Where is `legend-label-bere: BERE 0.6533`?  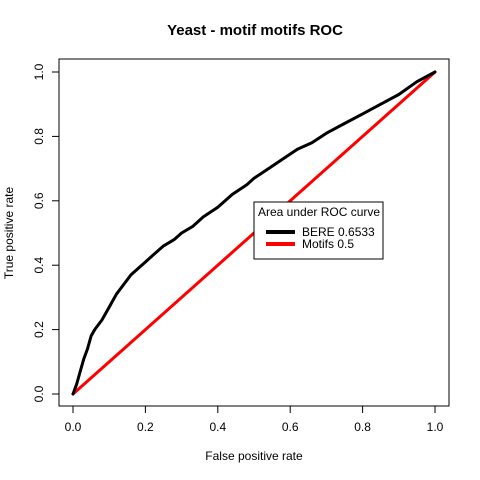 legend-label-bere: BERE 0.6533 is located at coordinates (338, 232).